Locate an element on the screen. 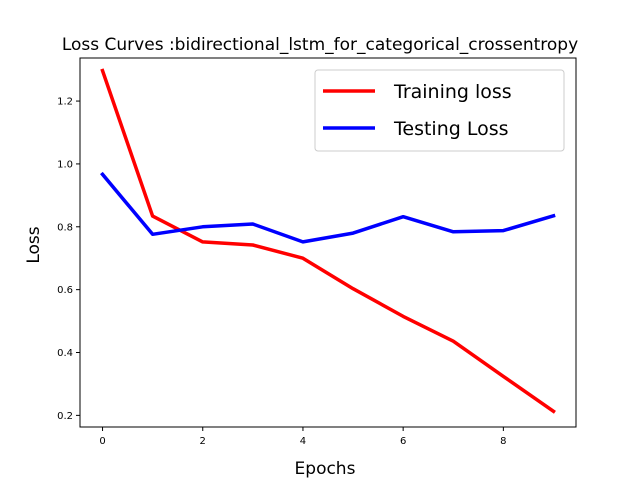 The width and height of the screenshot is (640, 480). y-tick-label: 0.8 is located at coordinates (65, 227).